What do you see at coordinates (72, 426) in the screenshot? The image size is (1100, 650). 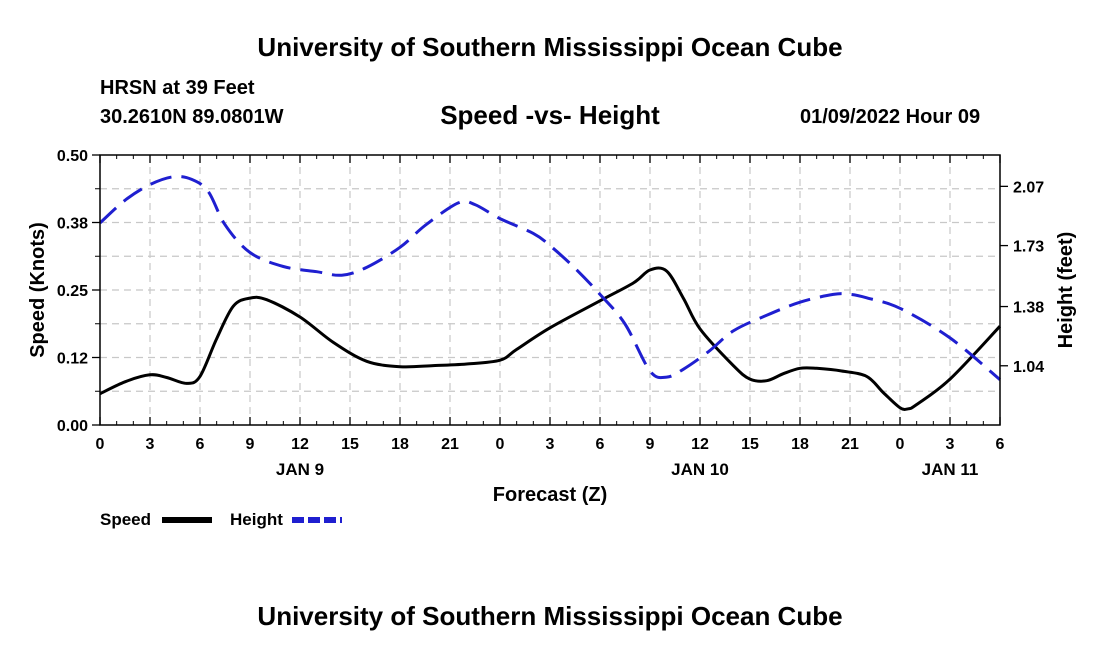 I see `y-tick-label: 0.00` at bounding box center [72, 426].